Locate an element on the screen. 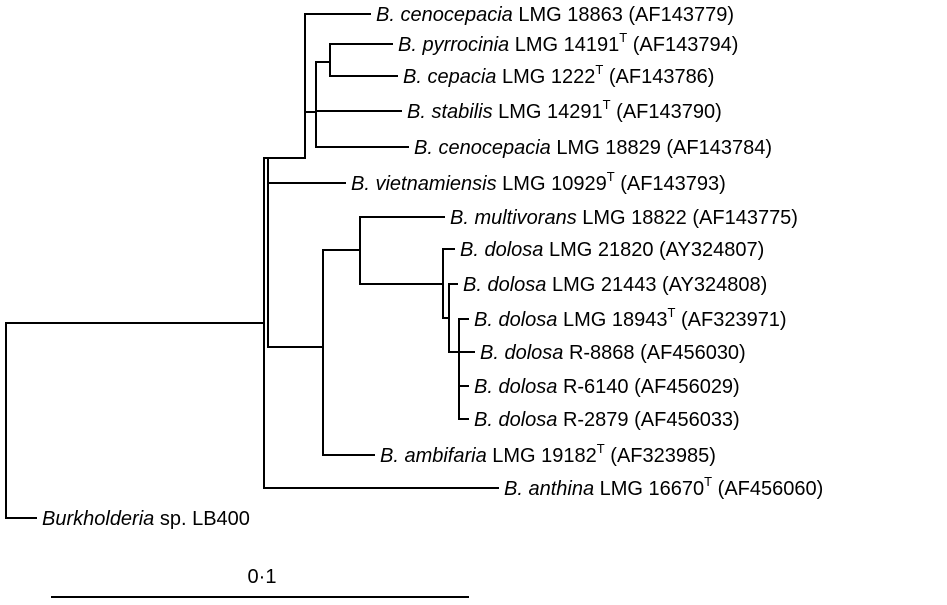 The height and width of the screenshot is (605, 947). scale-bar-label: 0·1 is located at coordinates (262, 577).